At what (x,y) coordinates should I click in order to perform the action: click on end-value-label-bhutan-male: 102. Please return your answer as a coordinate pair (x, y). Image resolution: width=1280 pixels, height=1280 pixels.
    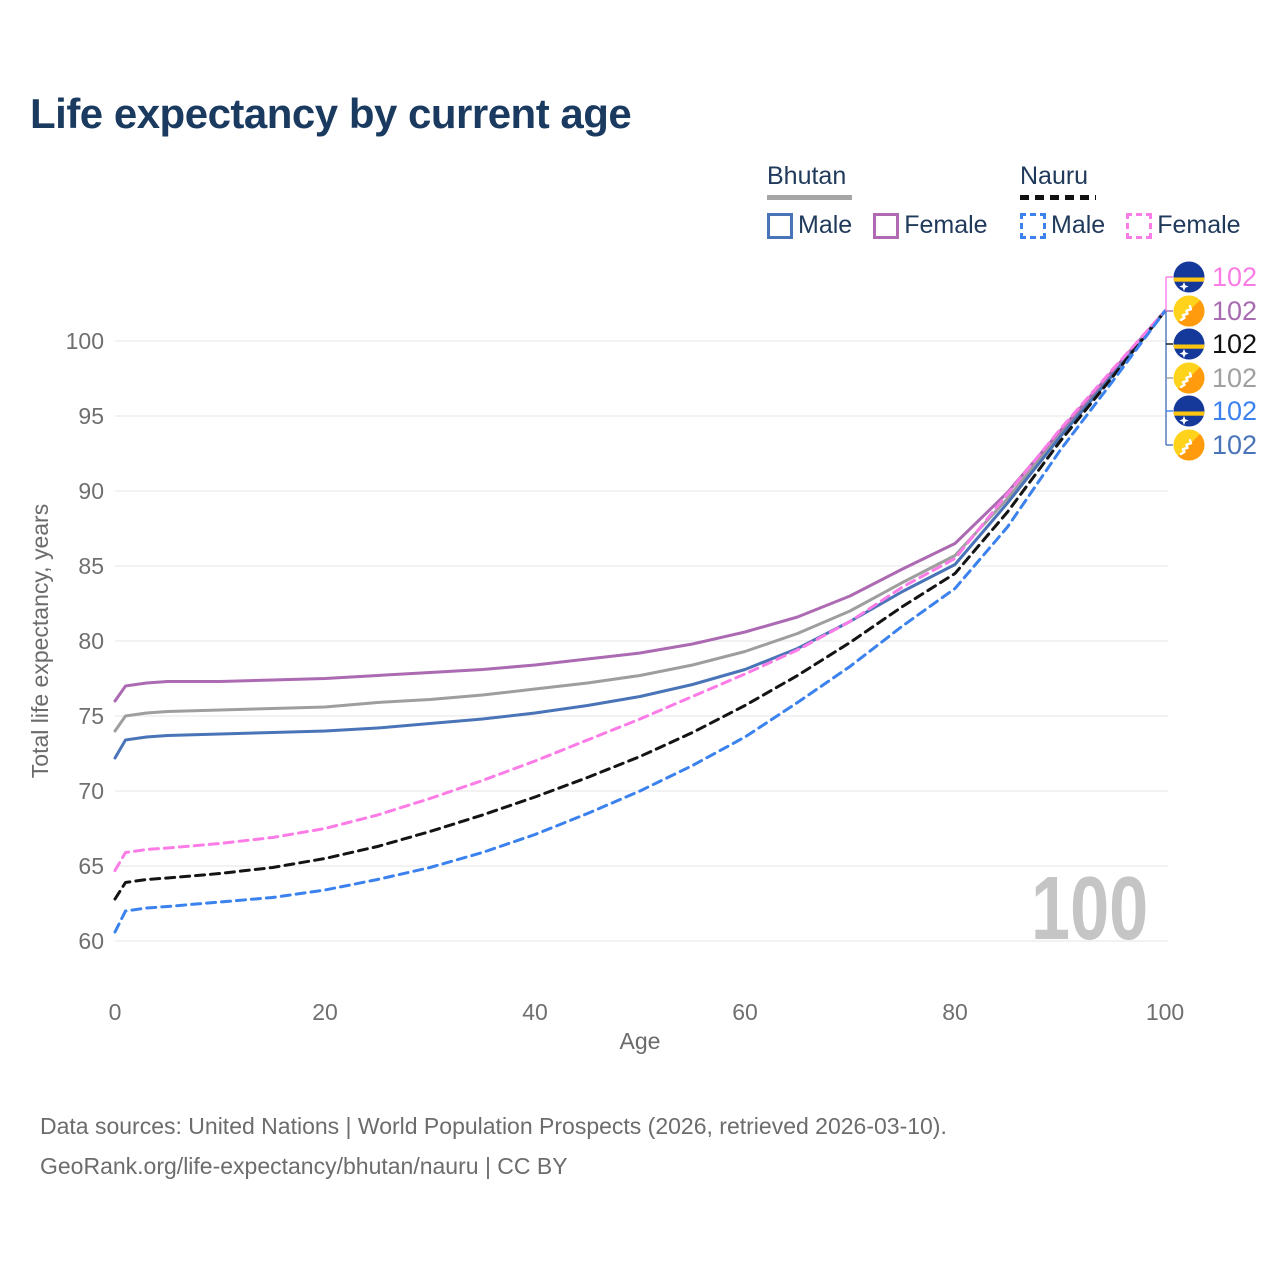
    Looking at the image, I should click on (1234, 445).